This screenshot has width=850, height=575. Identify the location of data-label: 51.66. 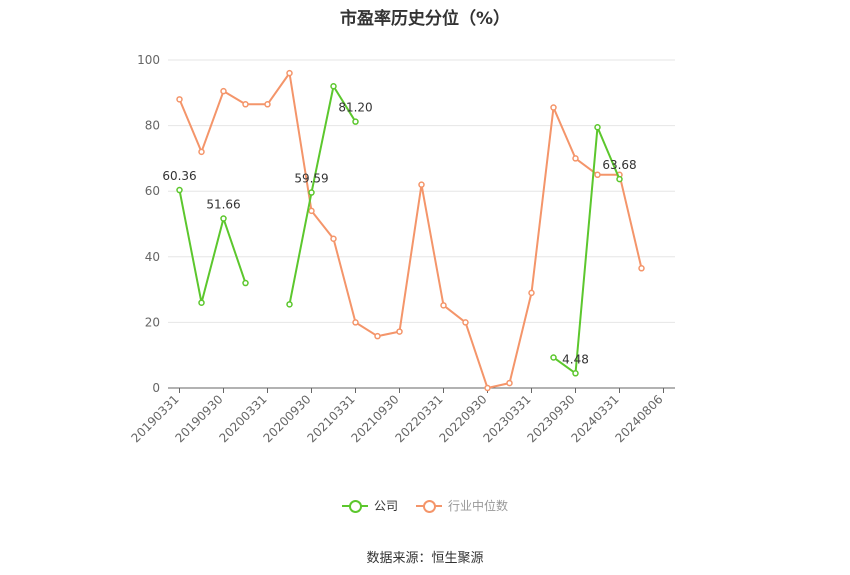
(223, 205).